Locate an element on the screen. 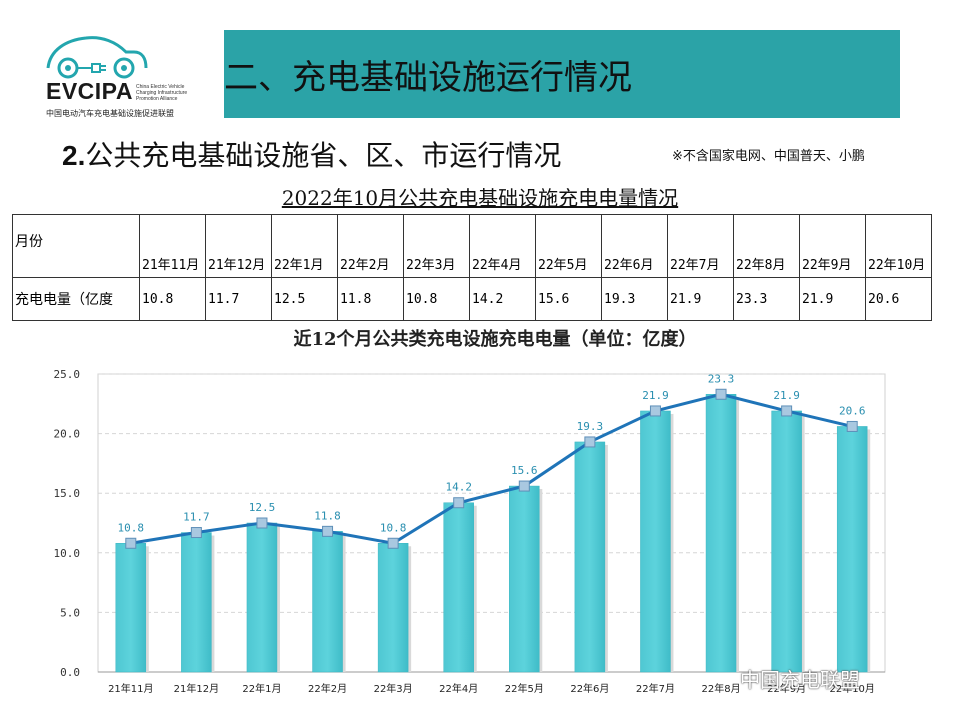 Image resolution: width=960 pixels, height=720 pixels. data-label: 11.7 is located at coordinates (196, 517).